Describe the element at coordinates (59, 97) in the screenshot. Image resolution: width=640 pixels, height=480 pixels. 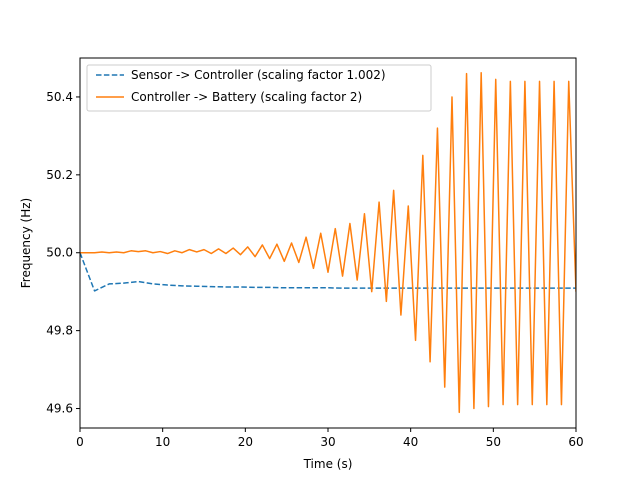
I see `y-tick-label: 50.4` at that location.